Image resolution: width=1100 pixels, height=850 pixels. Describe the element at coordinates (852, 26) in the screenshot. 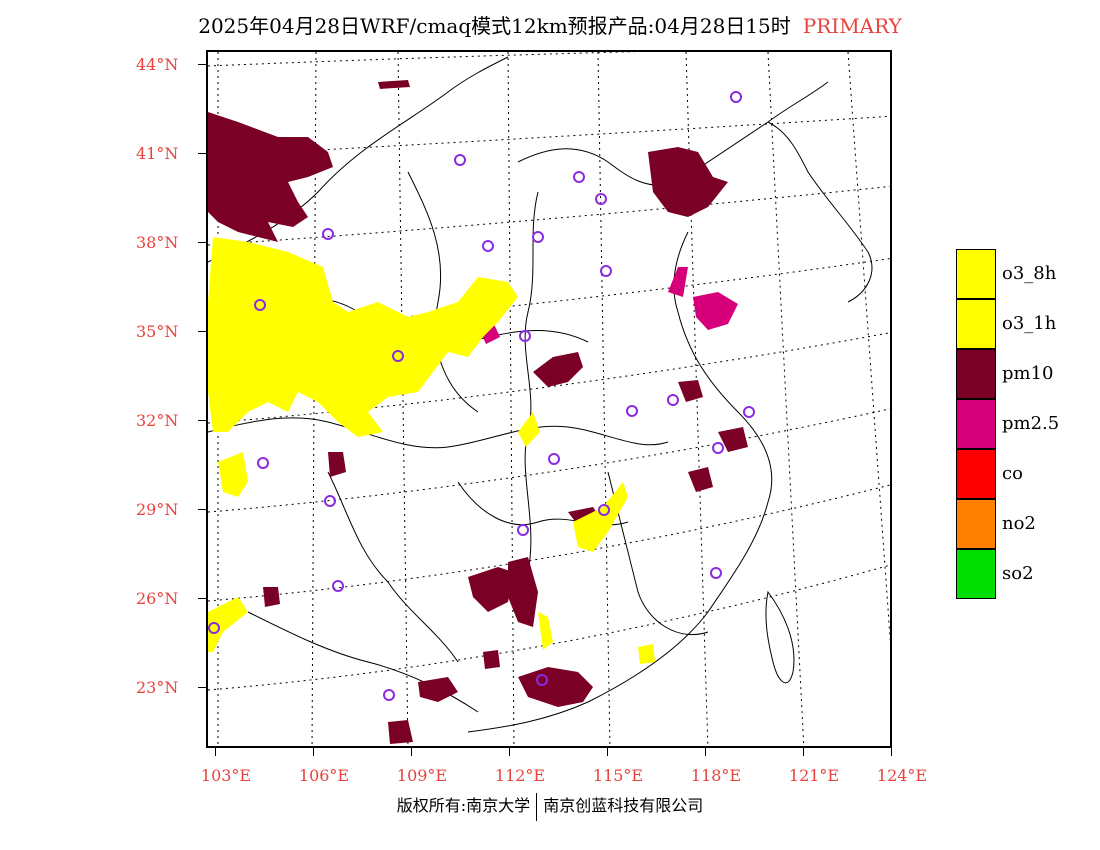

I see `title-tag: PRIMARY` at that location.